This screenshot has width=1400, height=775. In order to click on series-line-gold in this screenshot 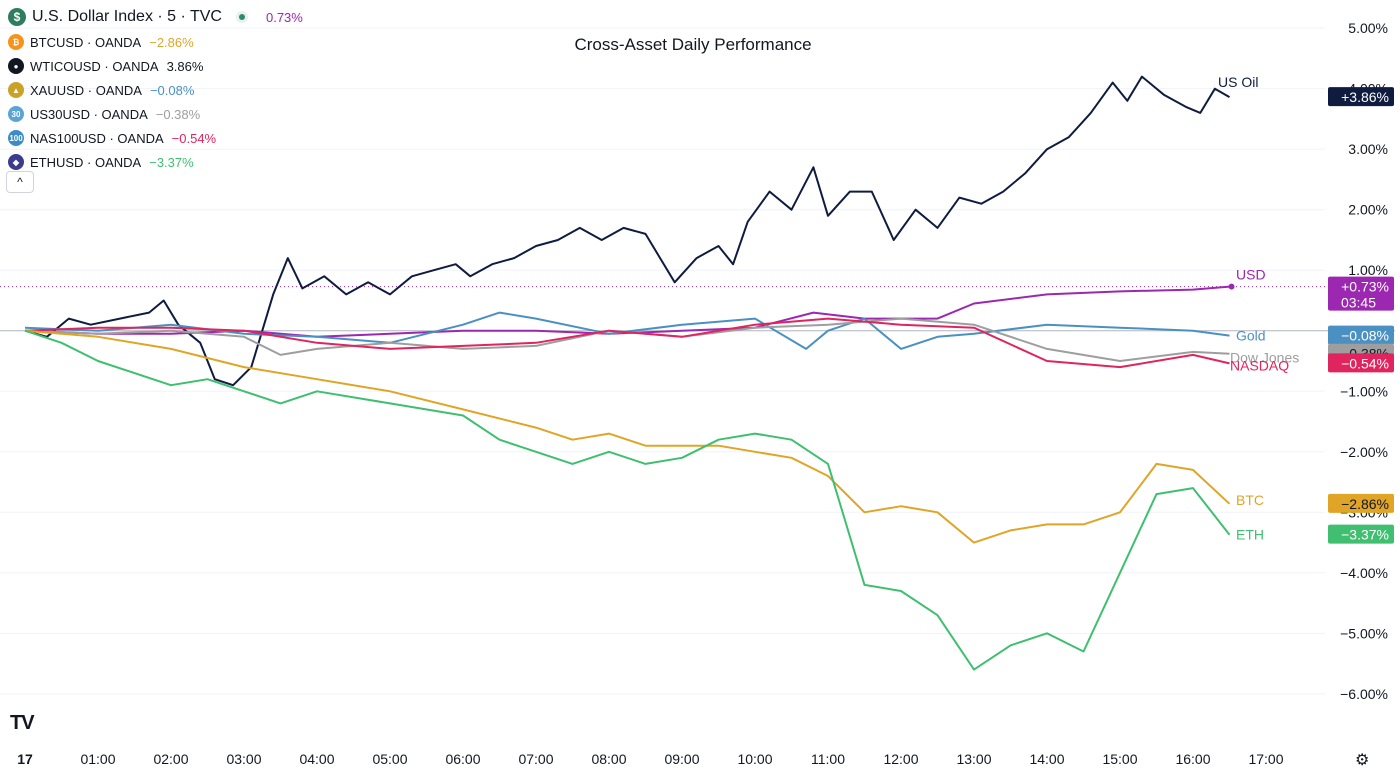, I will do `click(627, 330)`.